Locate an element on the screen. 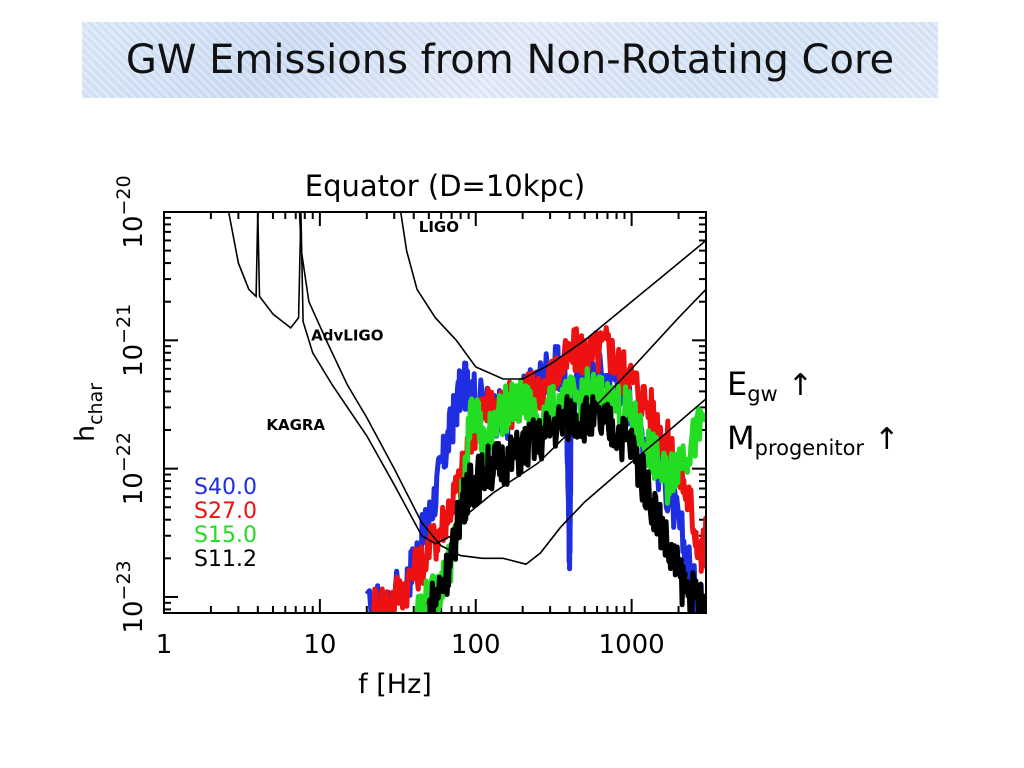 The image size is (1024, 768). slide-title: GW Emissions from Non-Rotating Core is located at coordinates (510, 60).